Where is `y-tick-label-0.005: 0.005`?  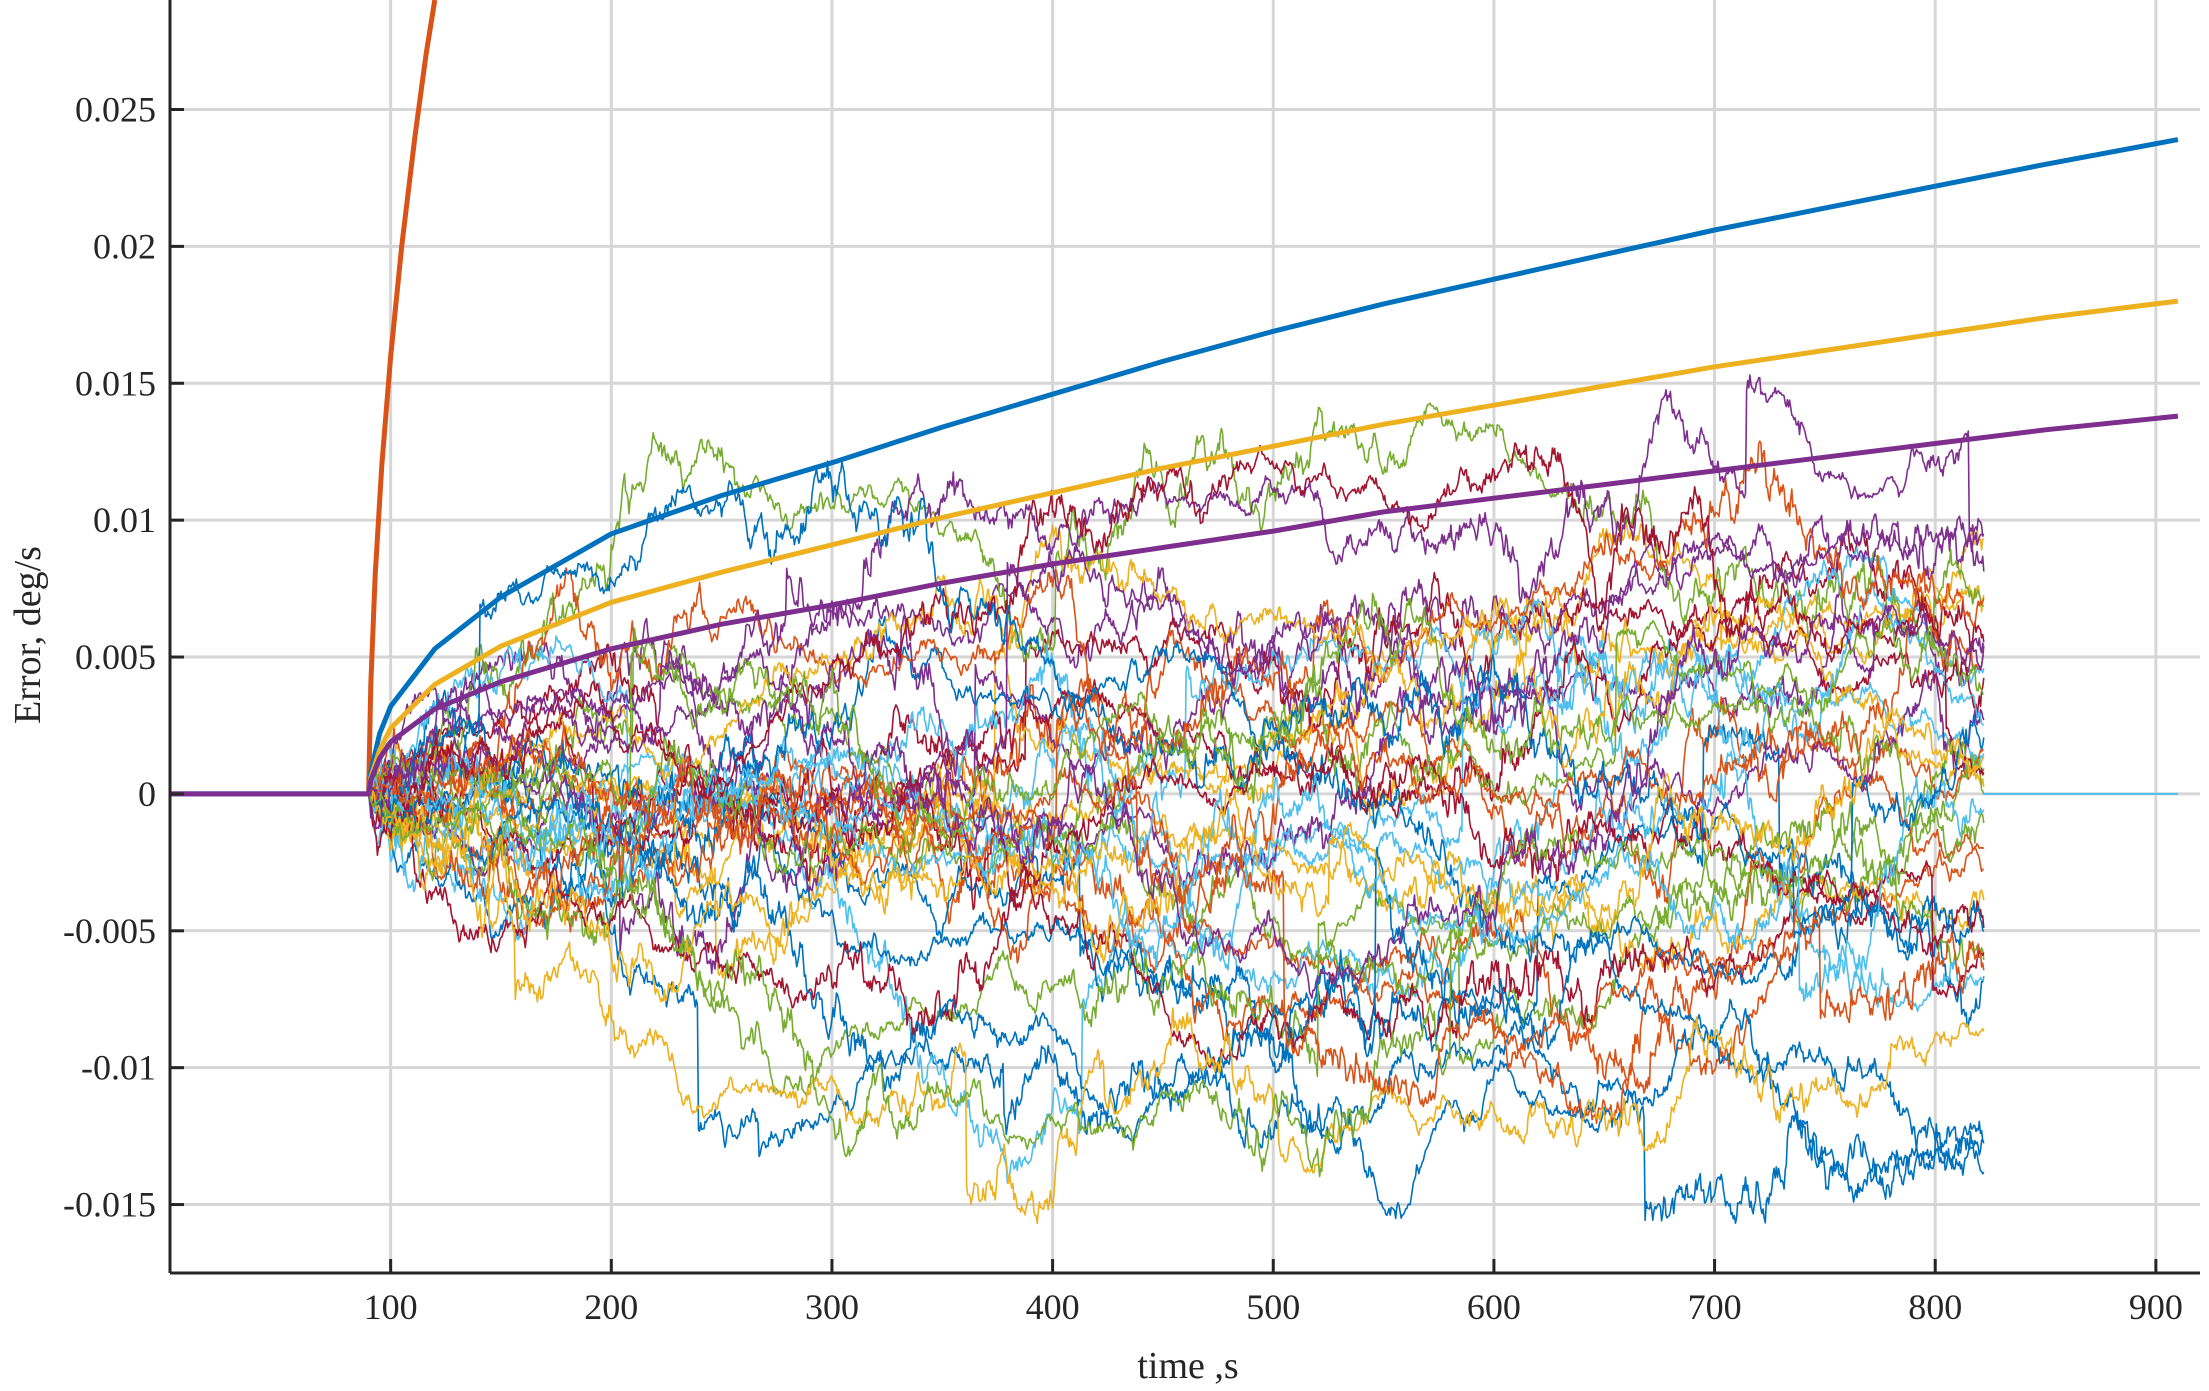
y-tick-label-0.005: 0.005 is located at coordinates (115, 657).